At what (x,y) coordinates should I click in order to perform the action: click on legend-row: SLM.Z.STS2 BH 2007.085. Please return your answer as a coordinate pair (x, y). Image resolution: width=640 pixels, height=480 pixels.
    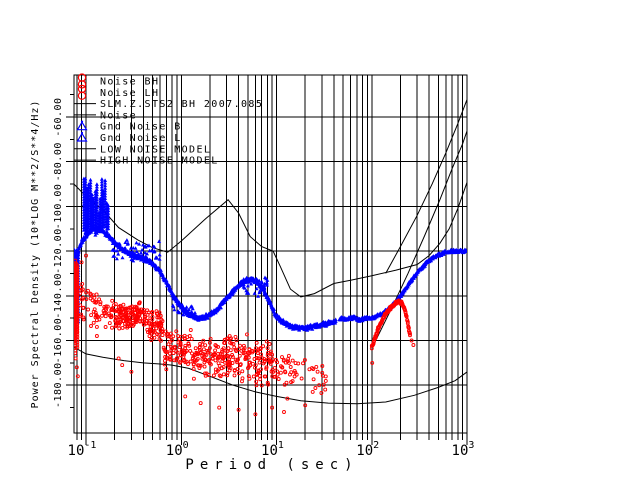
    Looking at the image, I should click on (168, 104).